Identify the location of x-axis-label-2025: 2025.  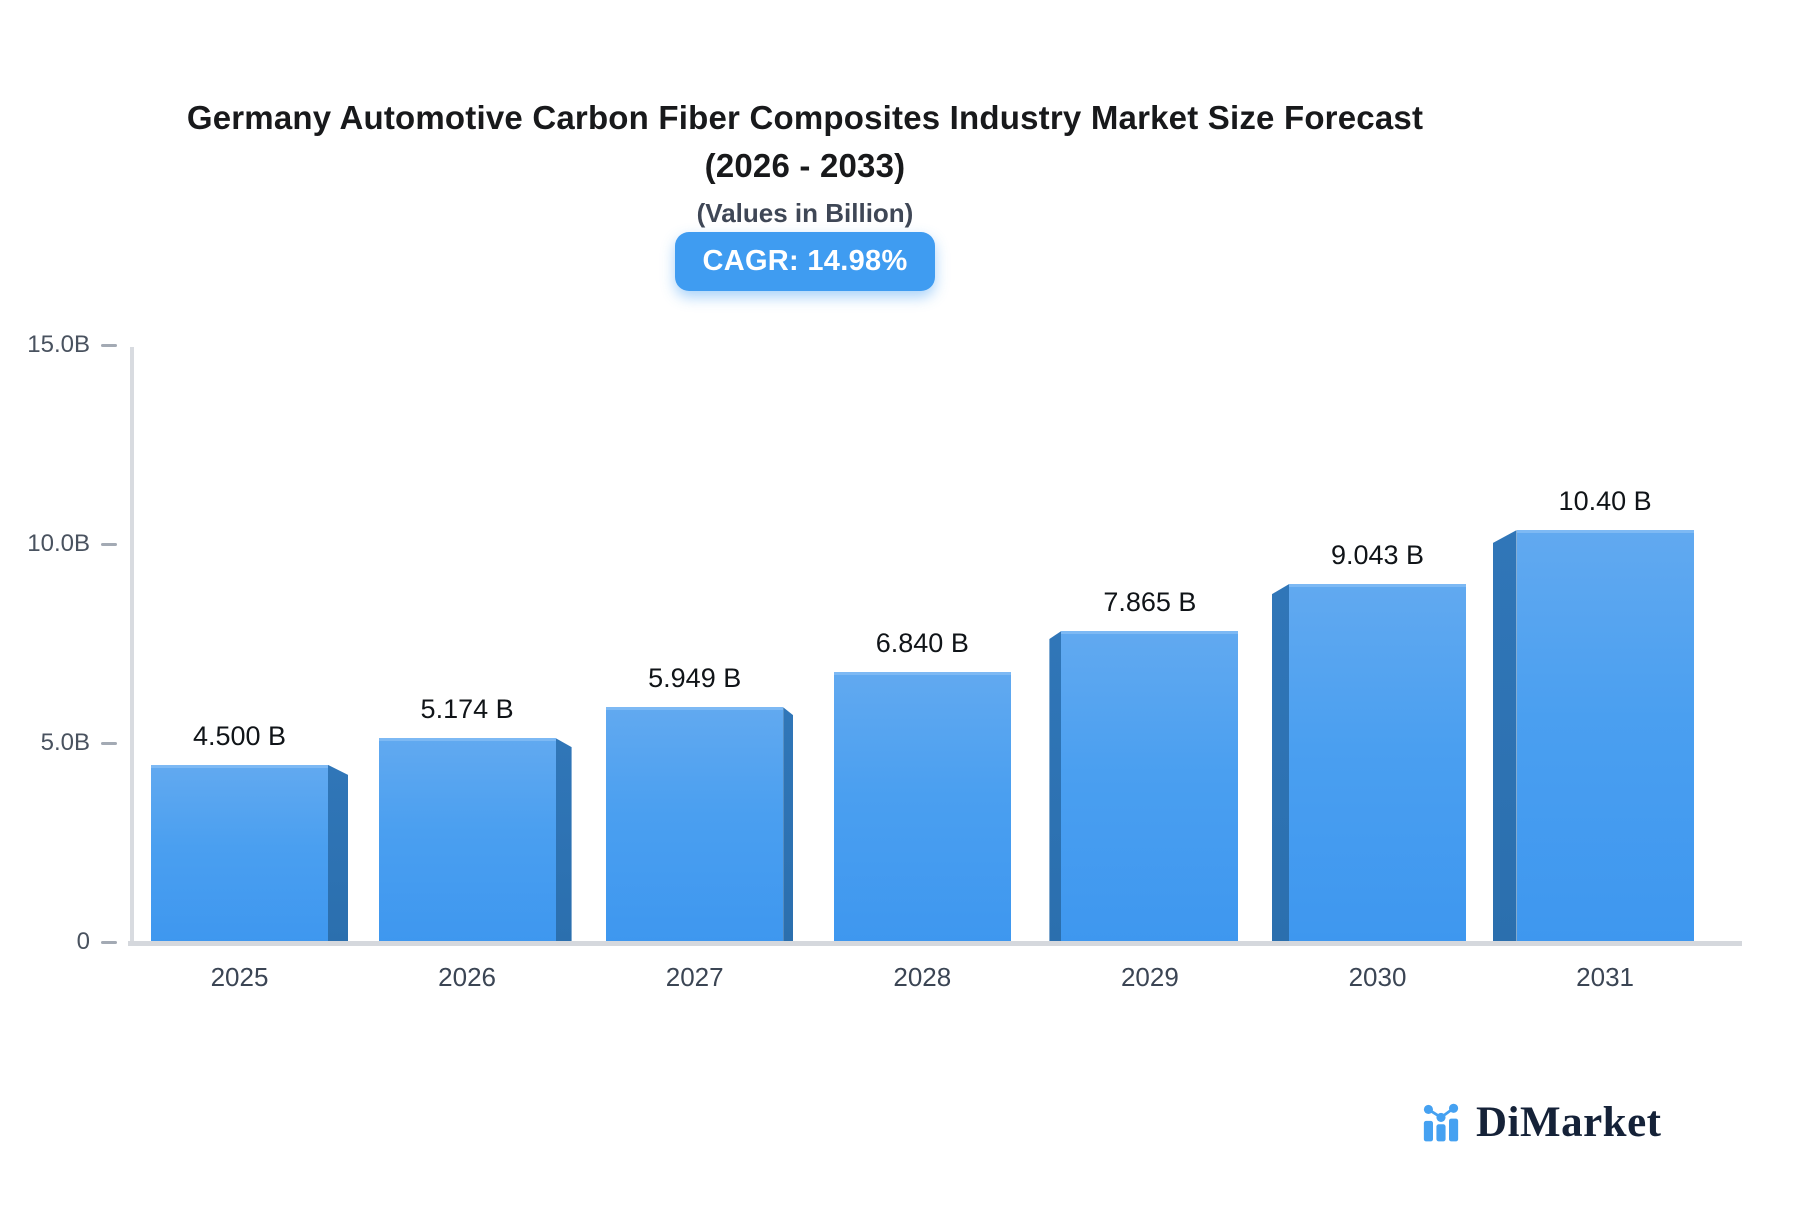
(239, 977).